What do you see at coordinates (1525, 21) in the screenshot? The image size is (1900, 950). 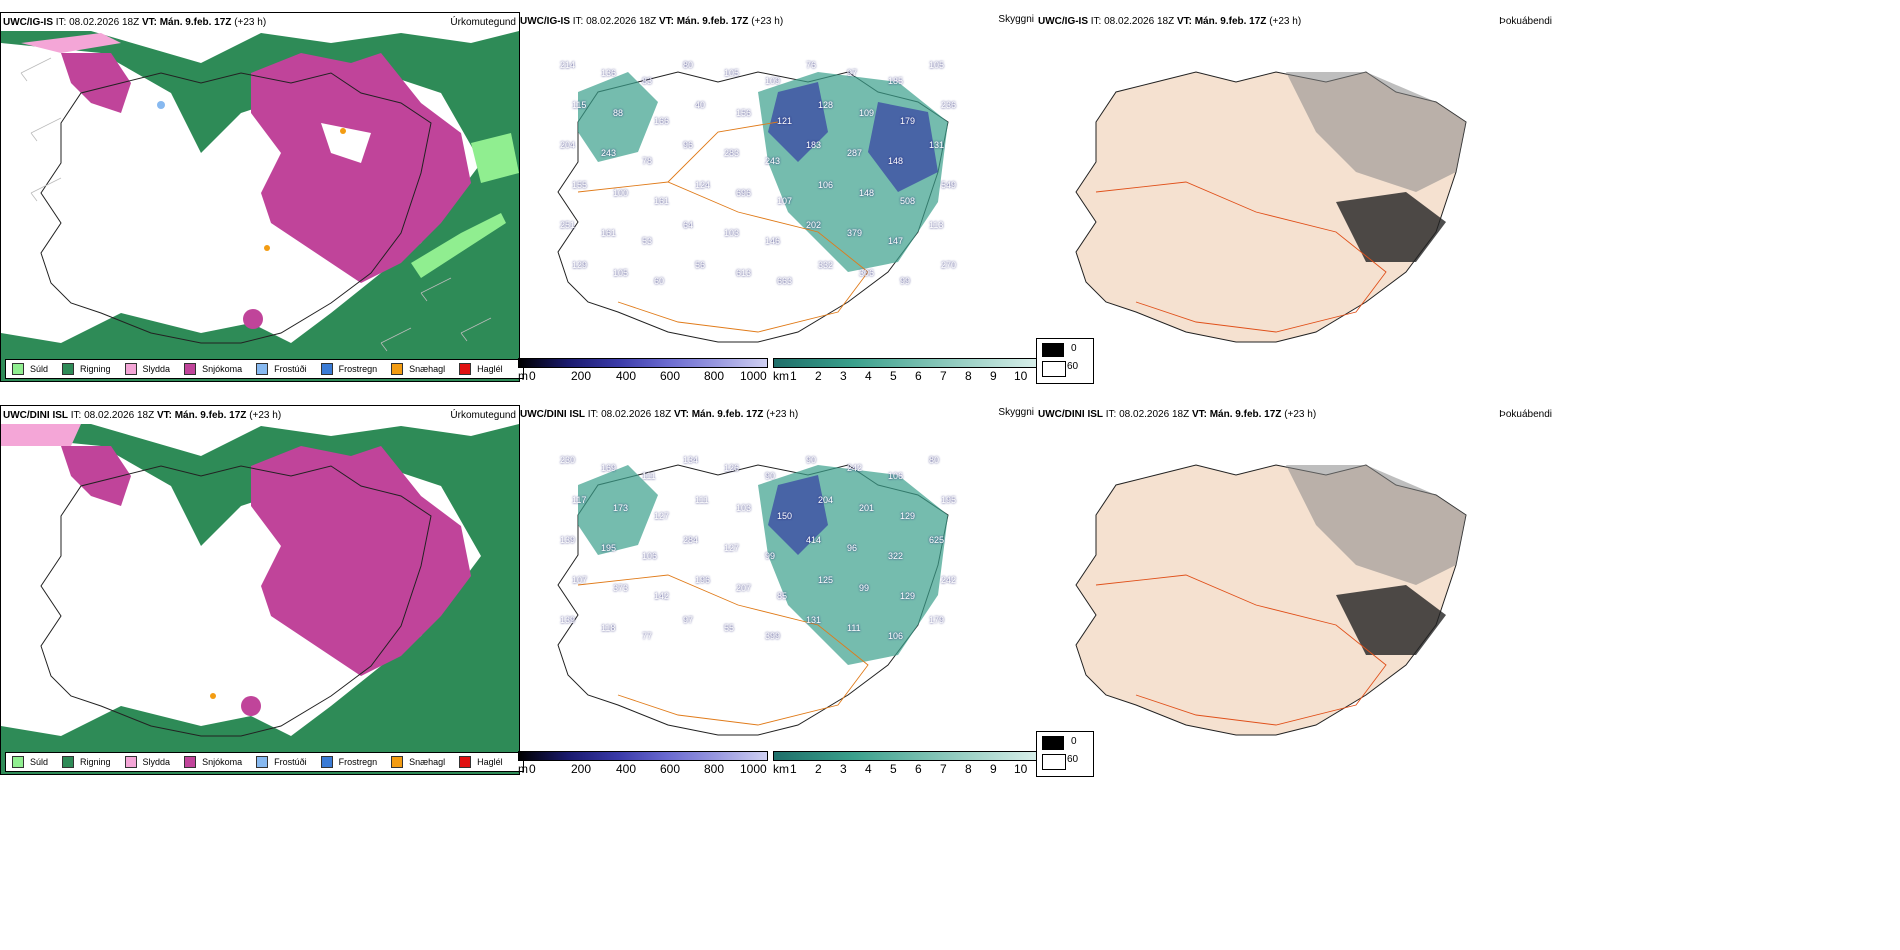 I see `panel-variable-label: Þokuábendi` at bounding box center [1525, 21].